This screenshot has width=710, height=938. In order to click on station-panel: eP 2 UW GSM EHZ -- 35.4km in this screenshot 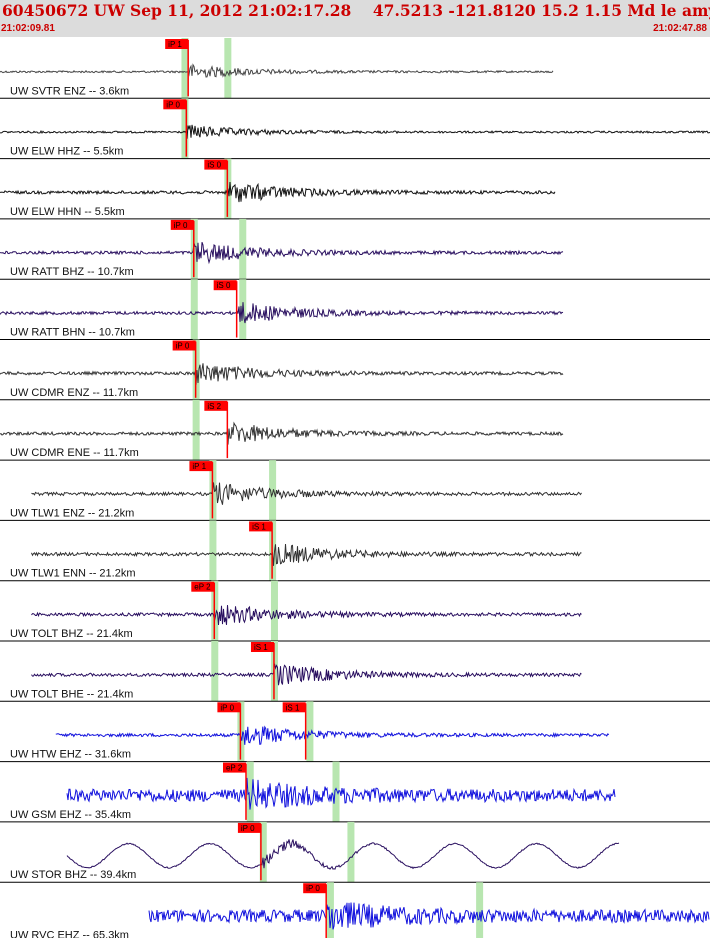, I will do `click(355, 792)`.